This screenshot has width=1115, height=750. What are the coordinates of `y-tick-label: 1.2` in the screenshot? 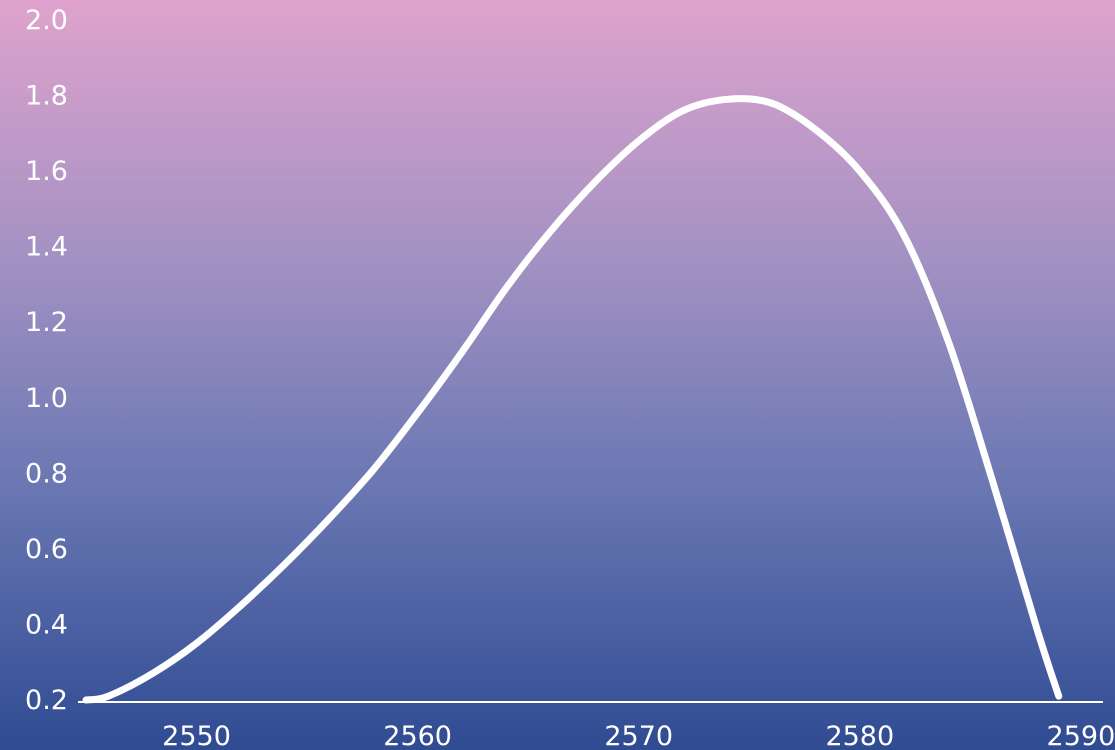 It's located at (46, 322).